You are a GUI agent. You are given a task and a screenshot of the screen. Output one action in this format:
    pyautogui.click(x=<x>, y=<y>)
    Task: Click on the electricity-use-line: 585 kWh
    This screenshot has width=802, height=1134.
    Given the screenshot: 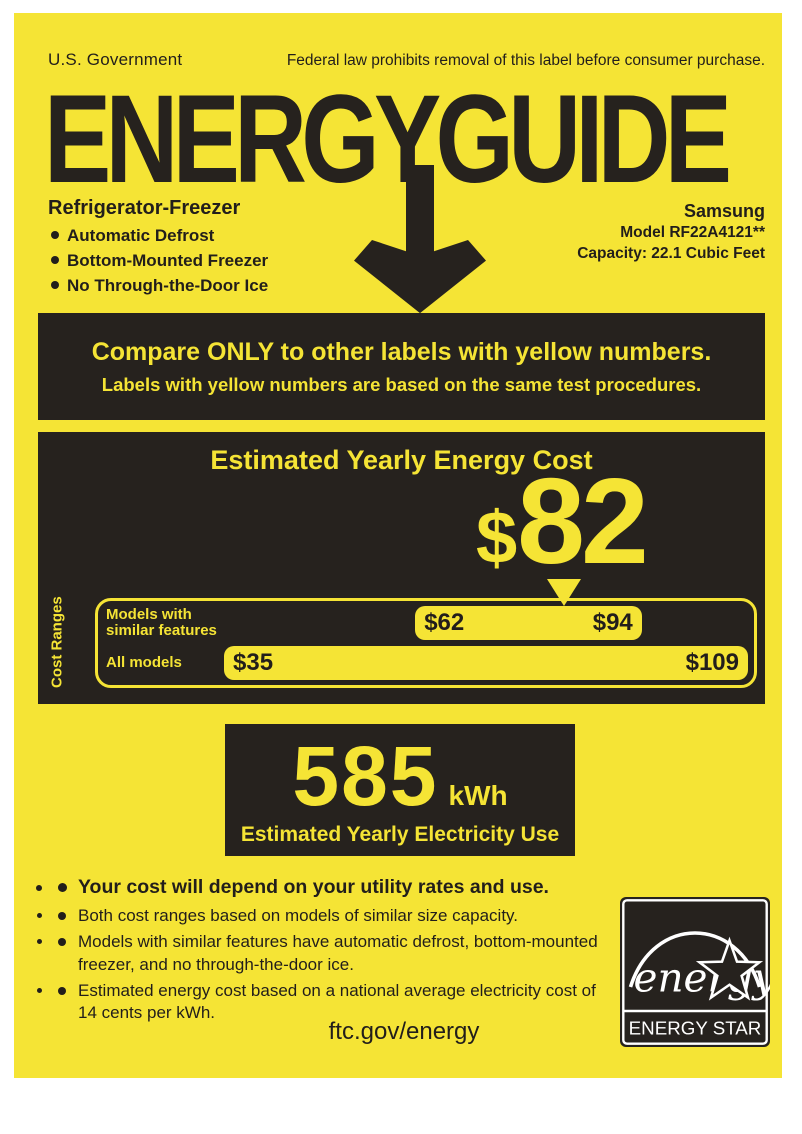 What is the action you would take?
    pyautogui.click(x=399, y=776)
    